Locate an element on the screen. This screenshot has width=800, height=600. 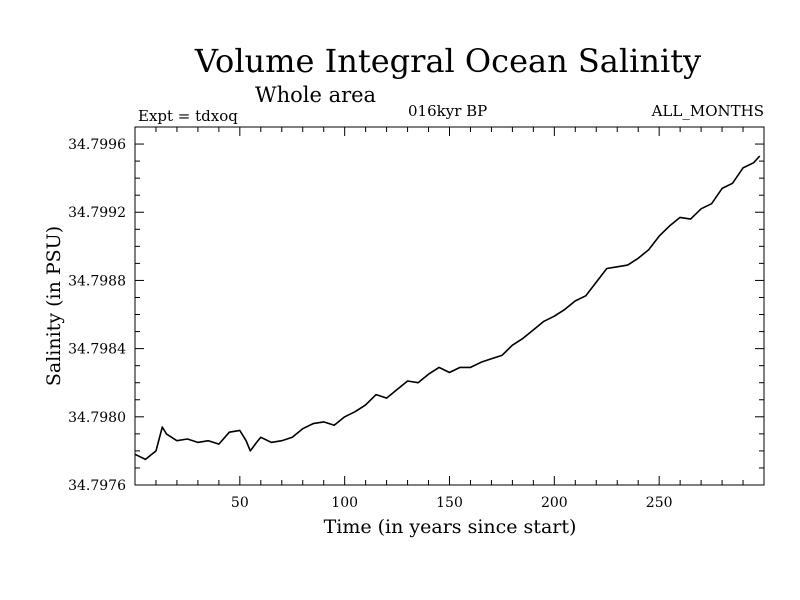
chart-subtitle: Whole area is located at coordinates (316, 95).